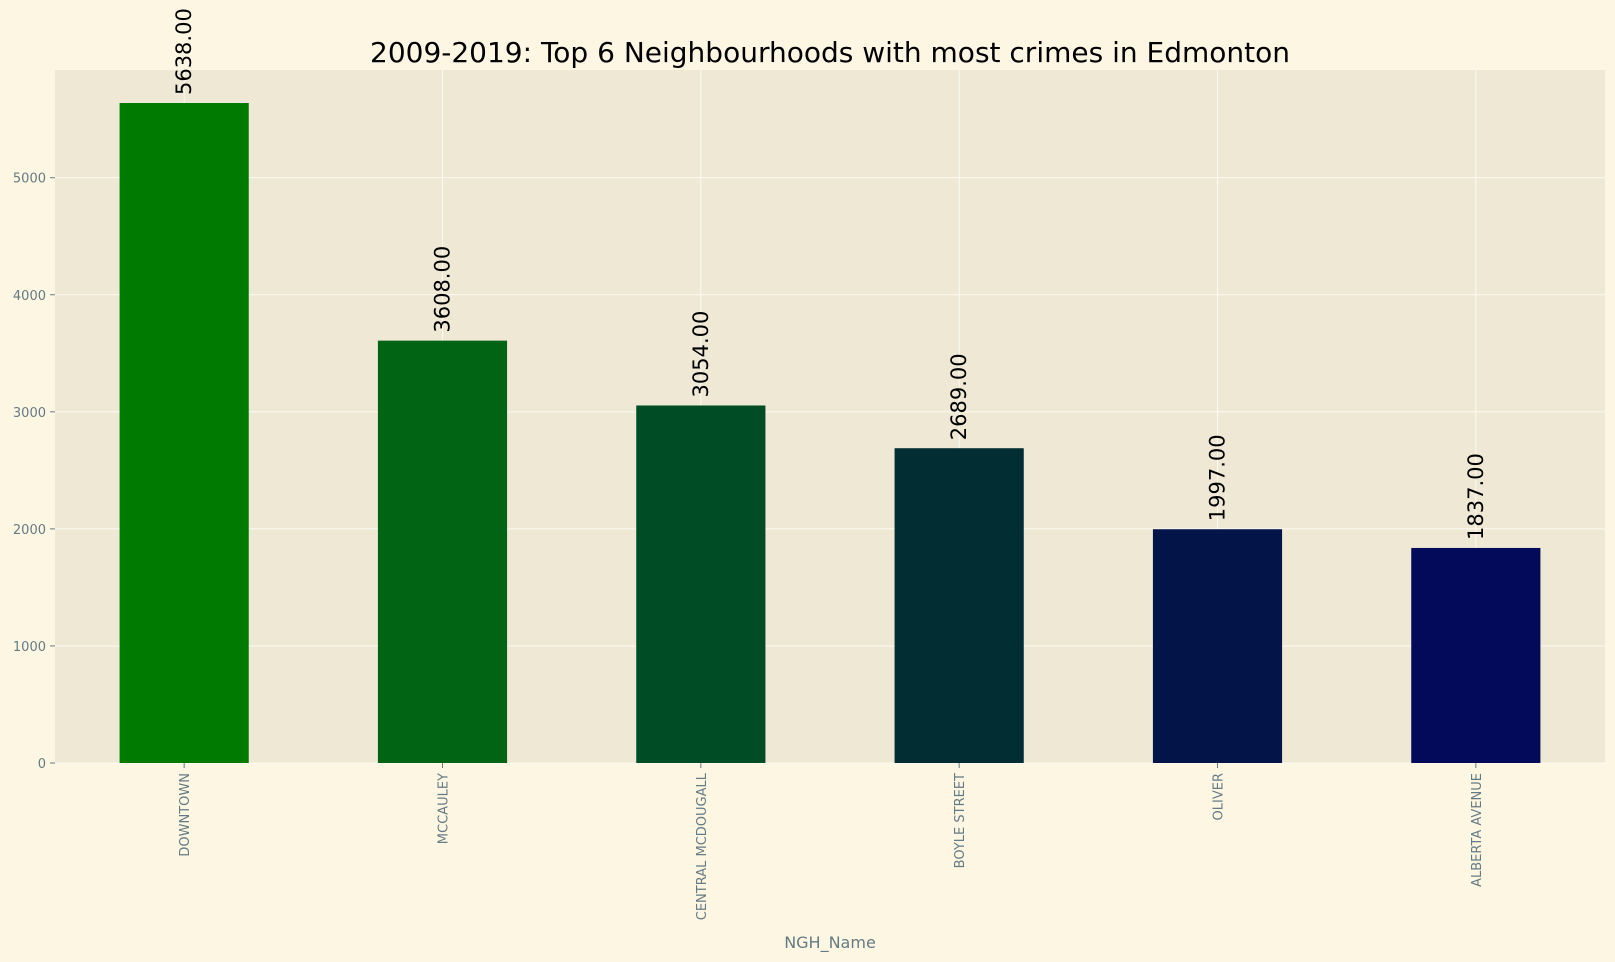  Describe the element at coordinates (959, 396) in the screenshot. I see `bar-value-label: 2689.00` at that location.